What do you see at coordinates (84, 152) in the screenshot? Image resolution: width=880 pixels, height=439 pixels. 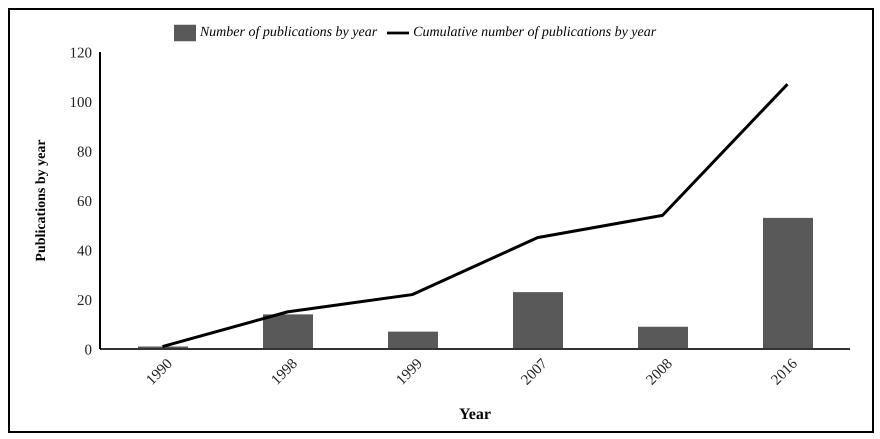 I see `y-tick-label: 80` at bounding box center [84, 152].